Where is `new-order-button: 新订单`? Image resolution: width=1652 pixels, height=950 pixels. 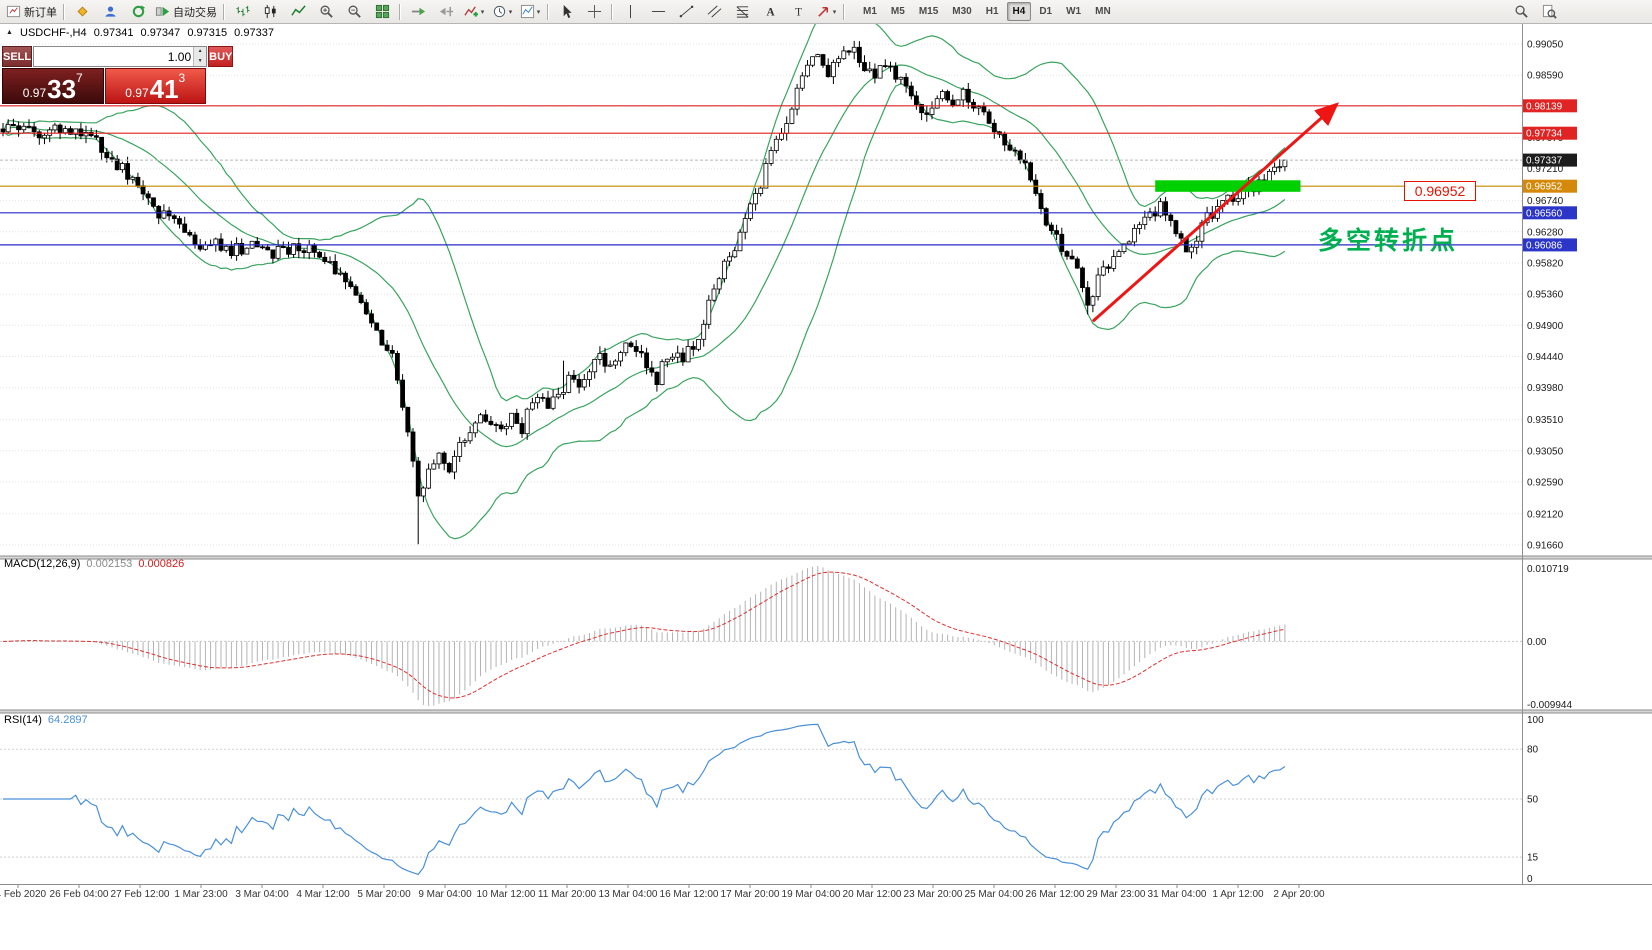
new-order-button: 新订单 is located at coordinates (31, 12).